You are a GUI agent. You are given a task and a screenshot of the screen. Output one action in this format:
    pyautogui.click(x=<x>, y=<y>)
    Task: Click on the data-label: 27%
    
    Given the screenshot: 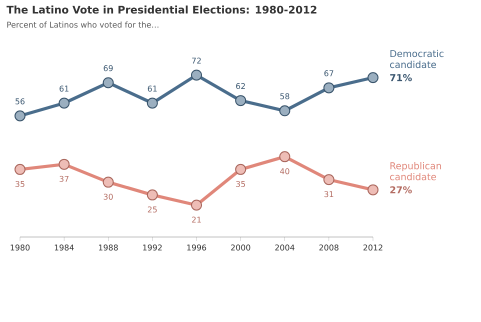 What is the action you would take?
    pyautogui.click(x=401, y=190)
    